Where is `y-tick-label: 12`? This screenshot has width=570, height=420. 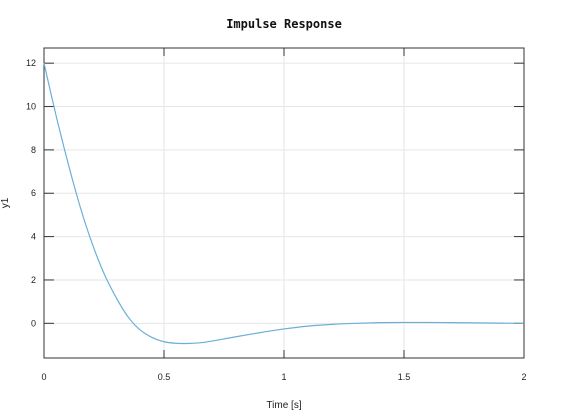 y-tick-label: 12 is located at coordinates (31, 63).